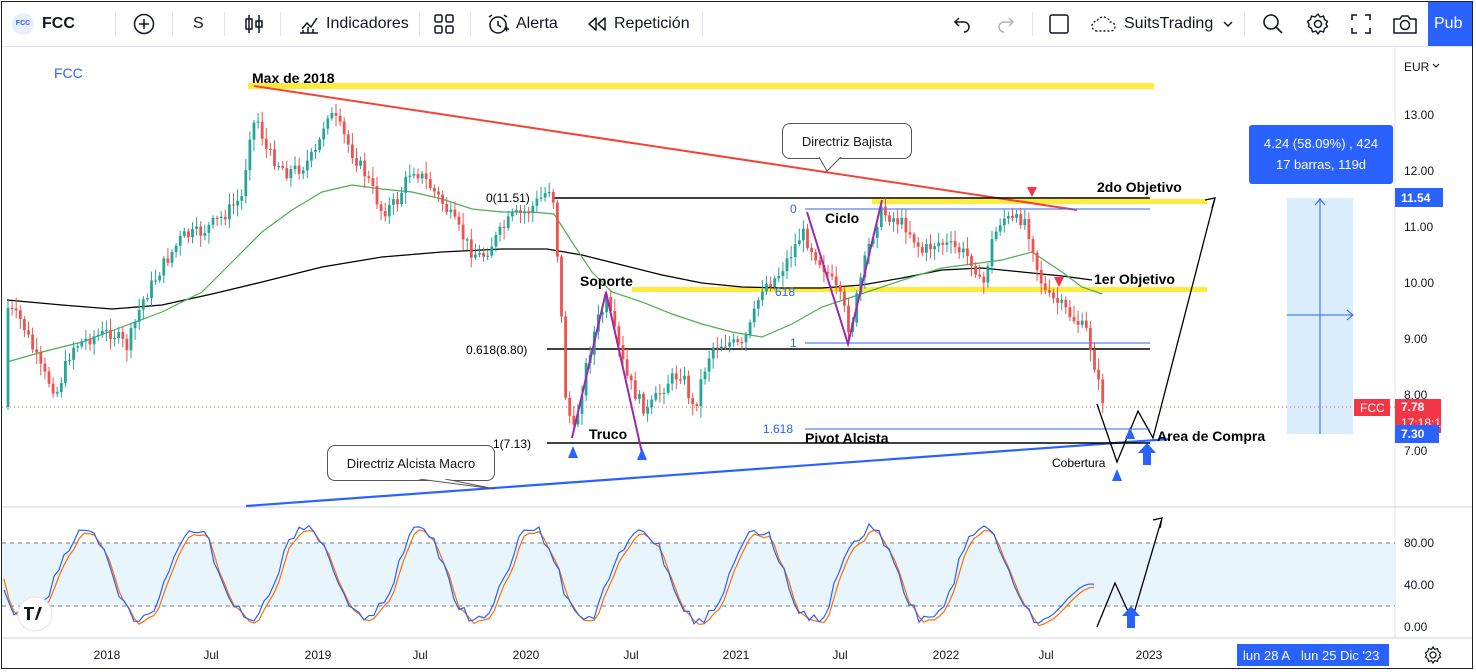 This screenshot has height=672, width=1476. What do you see at coordinates (1361, 24) in the screenshot?
I see `fullscreen-button` at bounding box center [1361, 24].